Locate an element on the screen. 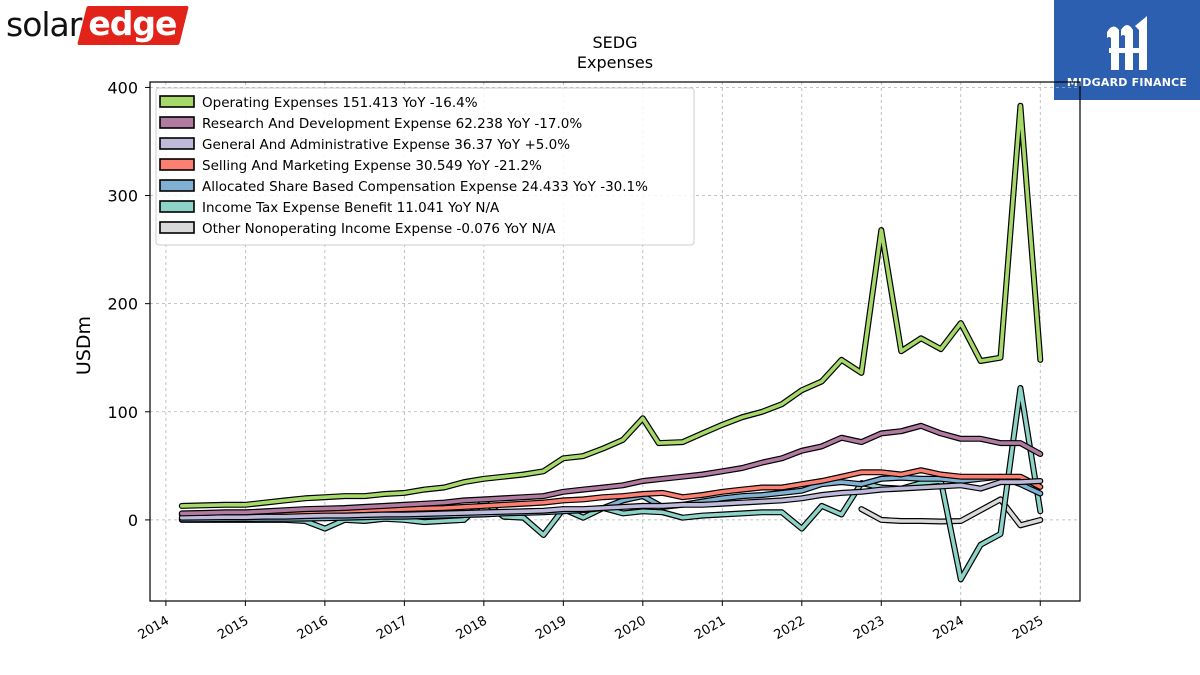  solaredge-logo: solar edge is located at coordinates (98, 24).